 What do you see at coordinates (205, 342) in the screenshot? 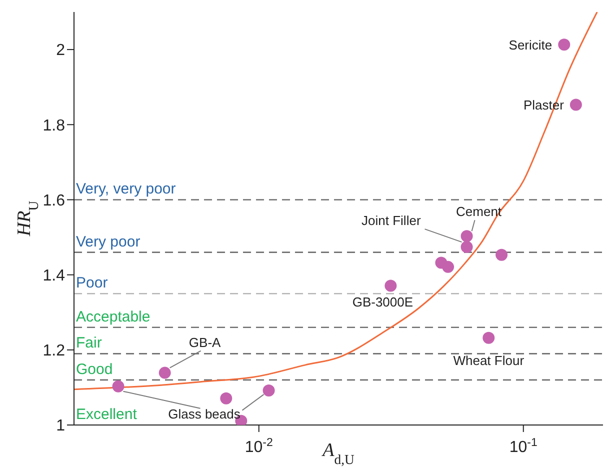
I see `annotation: GB-A` at bounding box center [205, 342].